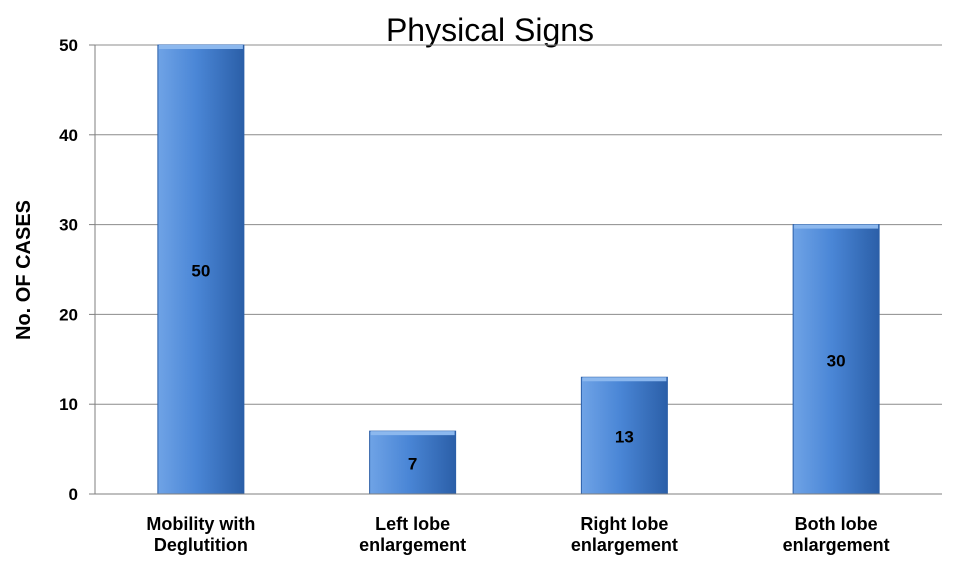  I want to click on bar-data-label: 50, so click(200, 271).